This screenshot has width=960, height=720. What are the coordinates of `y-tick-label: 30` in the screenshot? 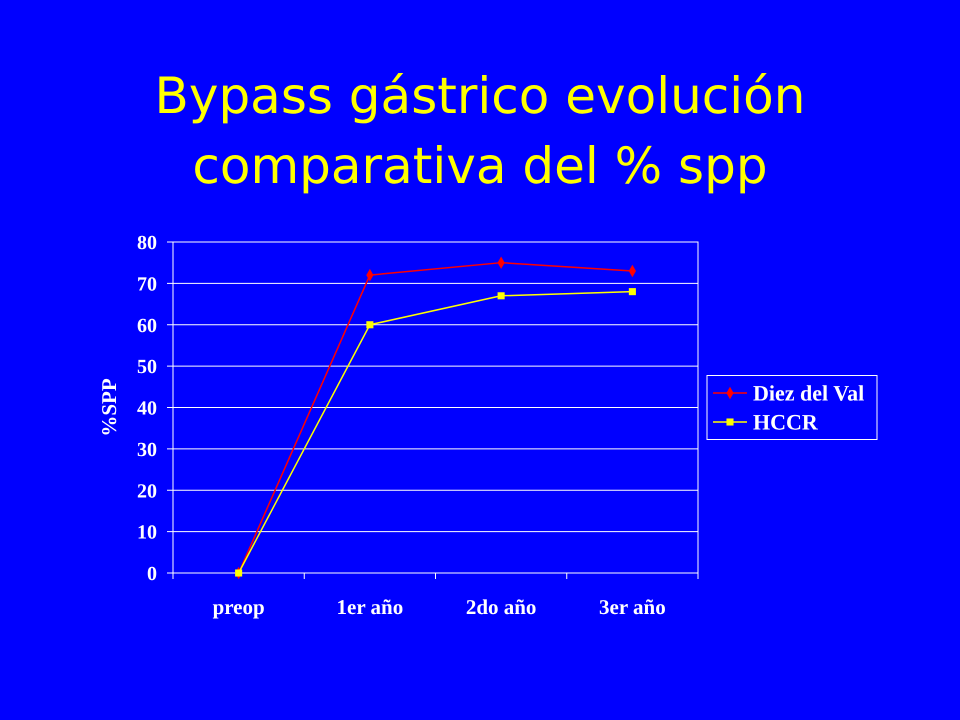 It's located at (147, 449).